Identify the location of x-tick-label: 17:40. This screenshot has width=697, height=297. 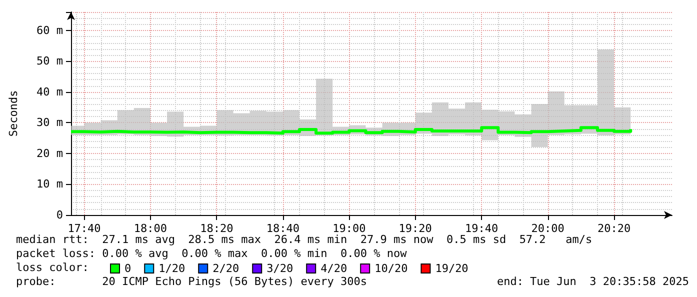
(84, 228).